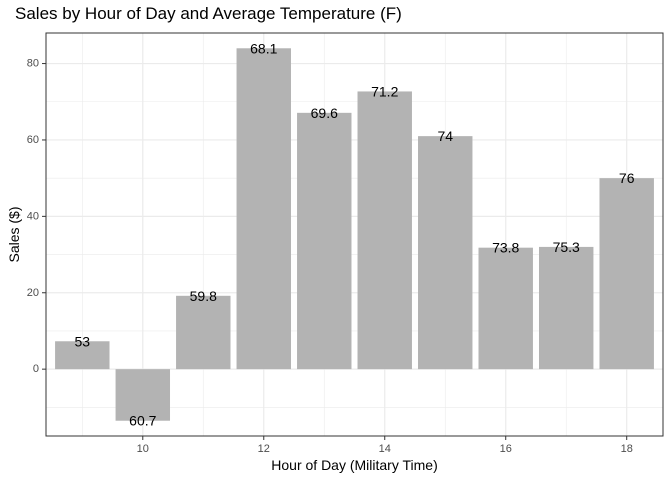  Describe the element at coordinates (142, 421) in the screenshot. I see `data-label: 60.7` at that location.